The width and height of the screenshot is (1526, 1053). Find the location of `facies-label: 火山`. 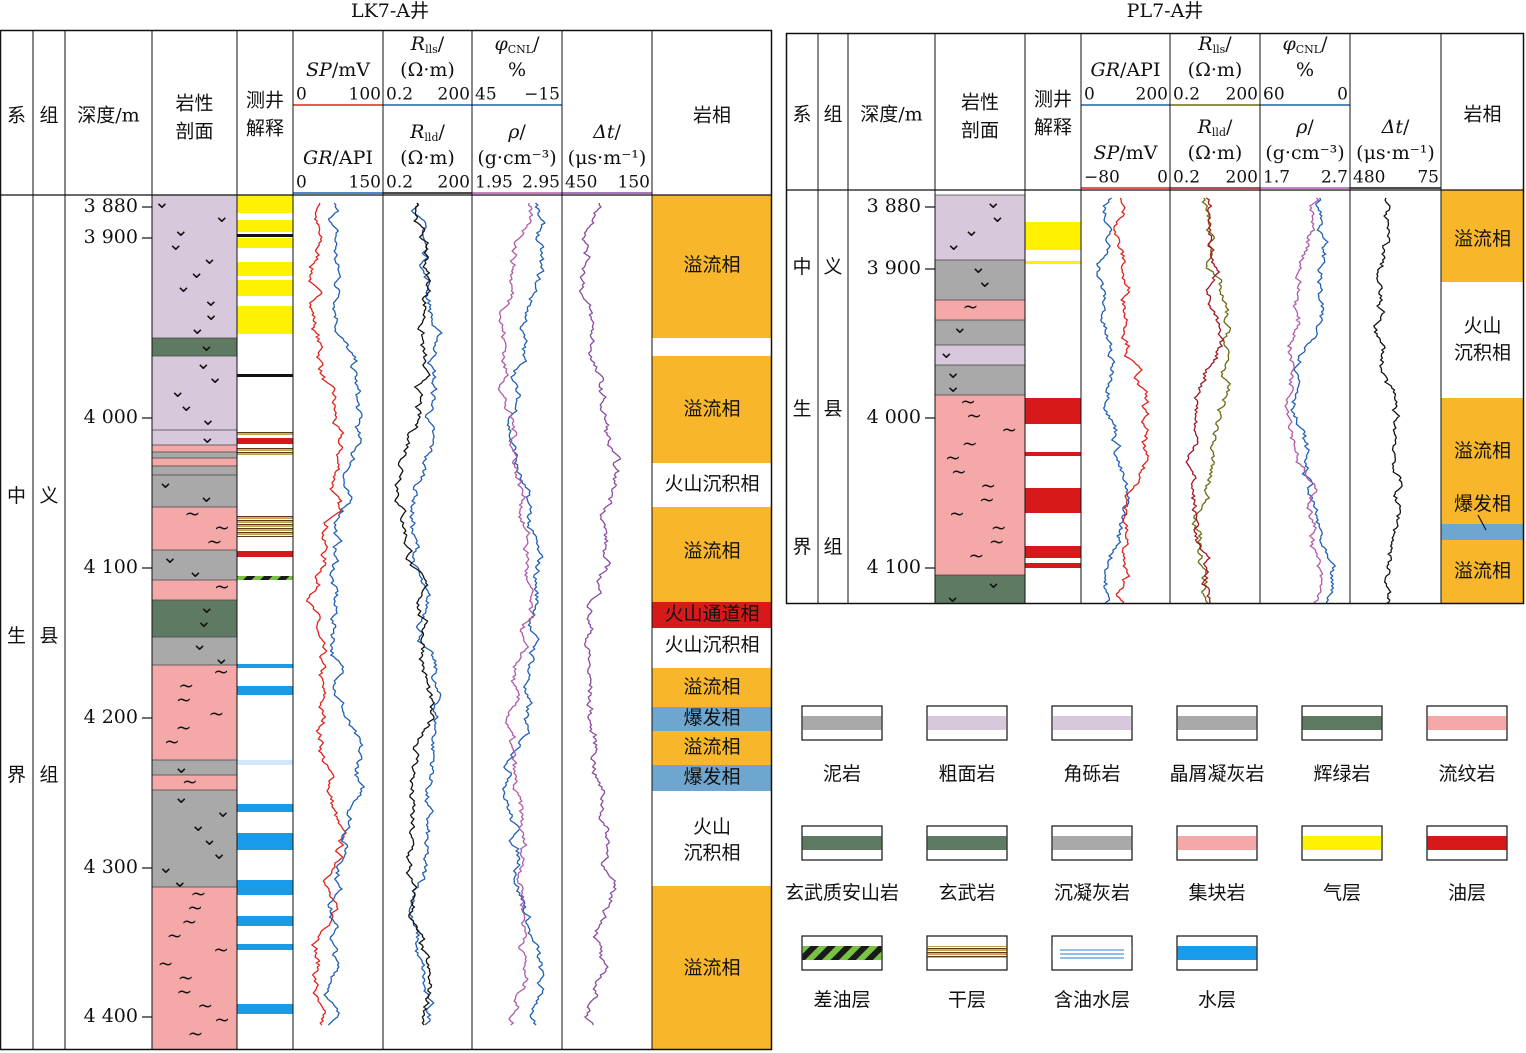

facies-label: 火山 is located at coordinates (712, 827).